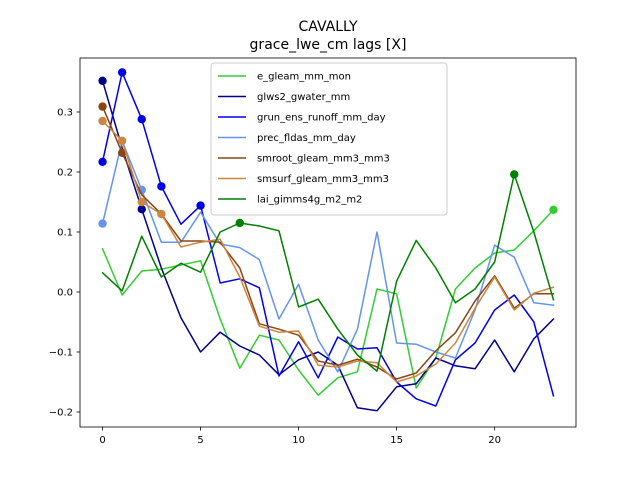 This screenshot has width=640, height=480. Describe the element at coordinates (494, 440) in the screenshot. I see `x-tick-label: 20` at that location.